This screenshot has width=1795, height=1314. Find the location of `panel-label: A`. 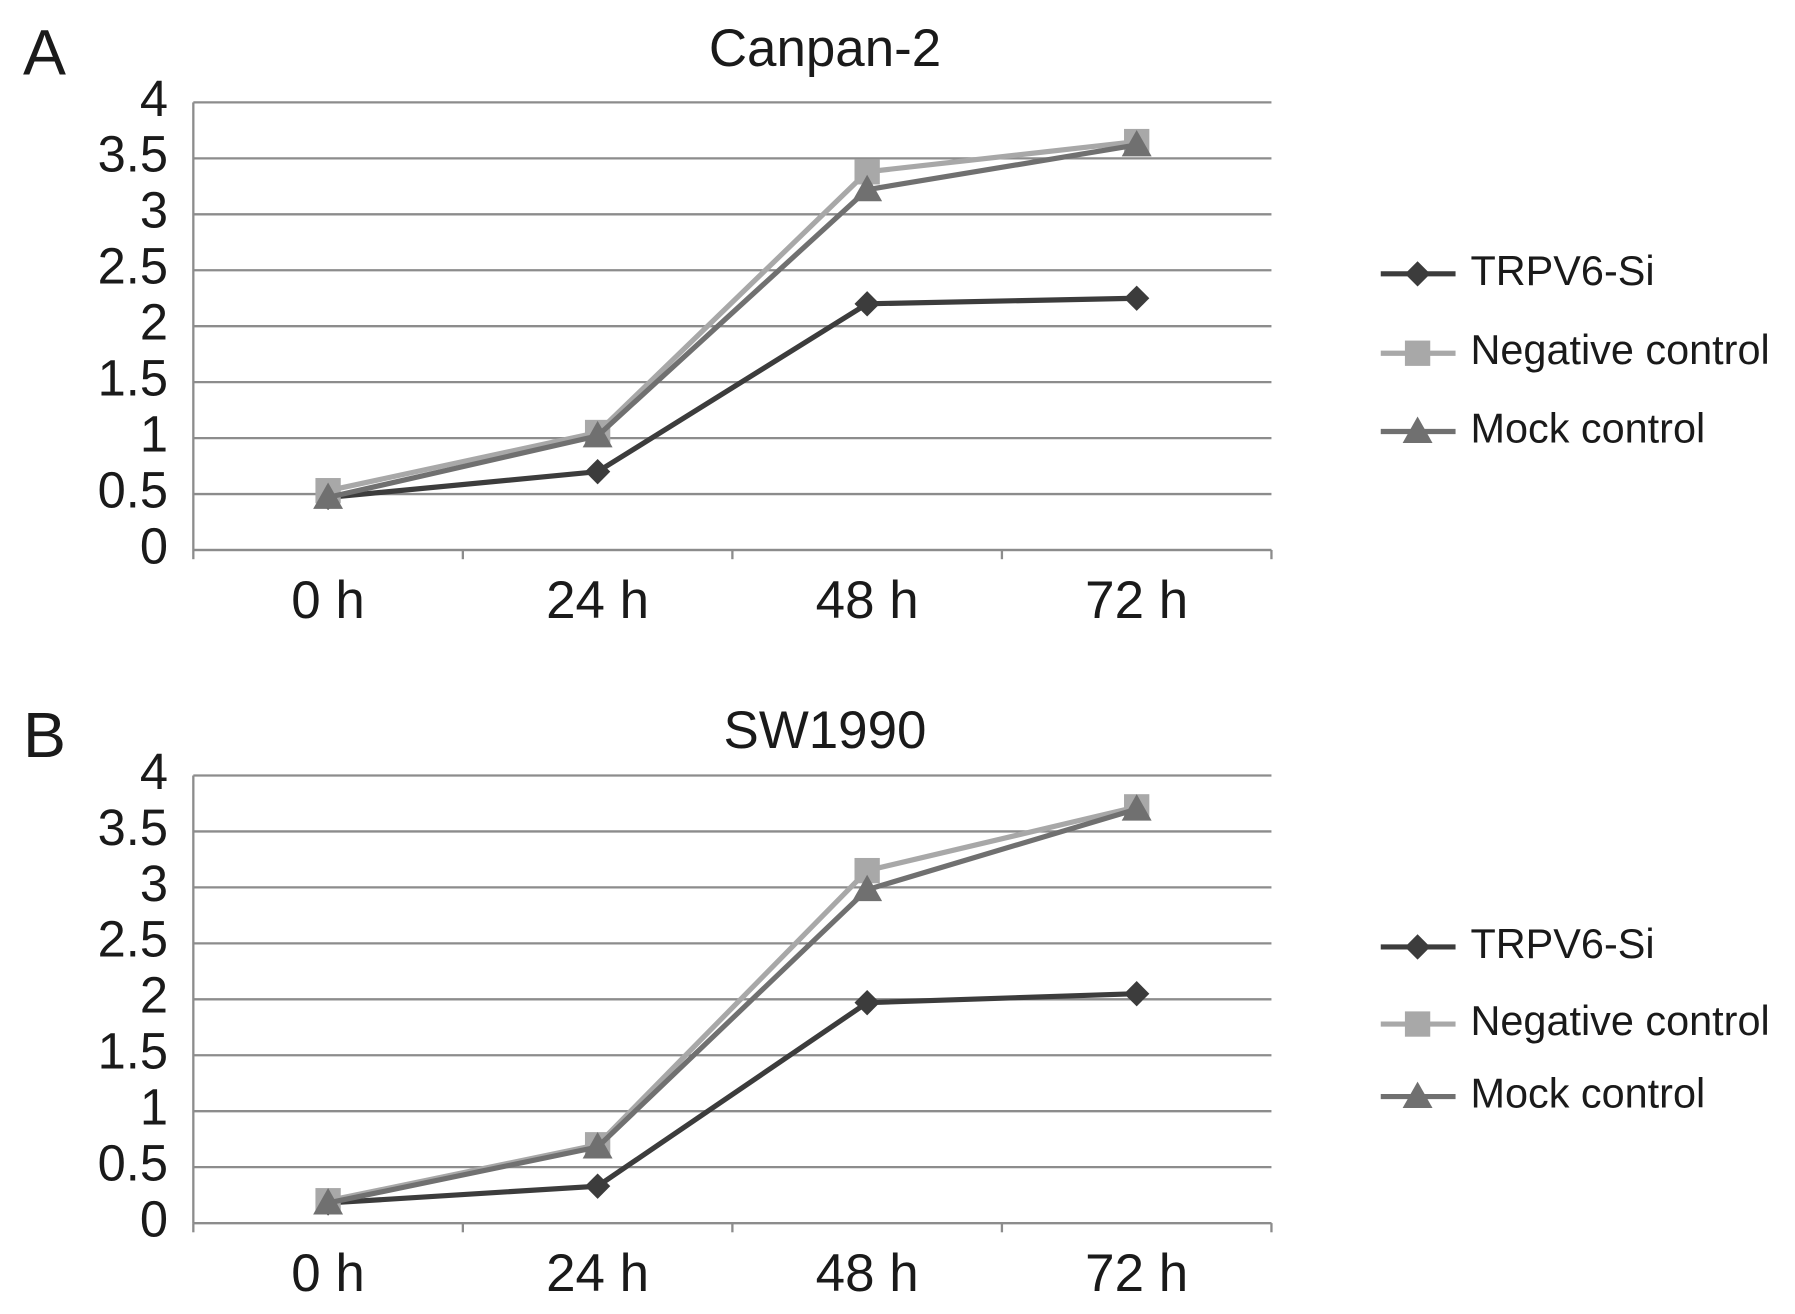

panel-label: A is located at coordinates (44, 53).